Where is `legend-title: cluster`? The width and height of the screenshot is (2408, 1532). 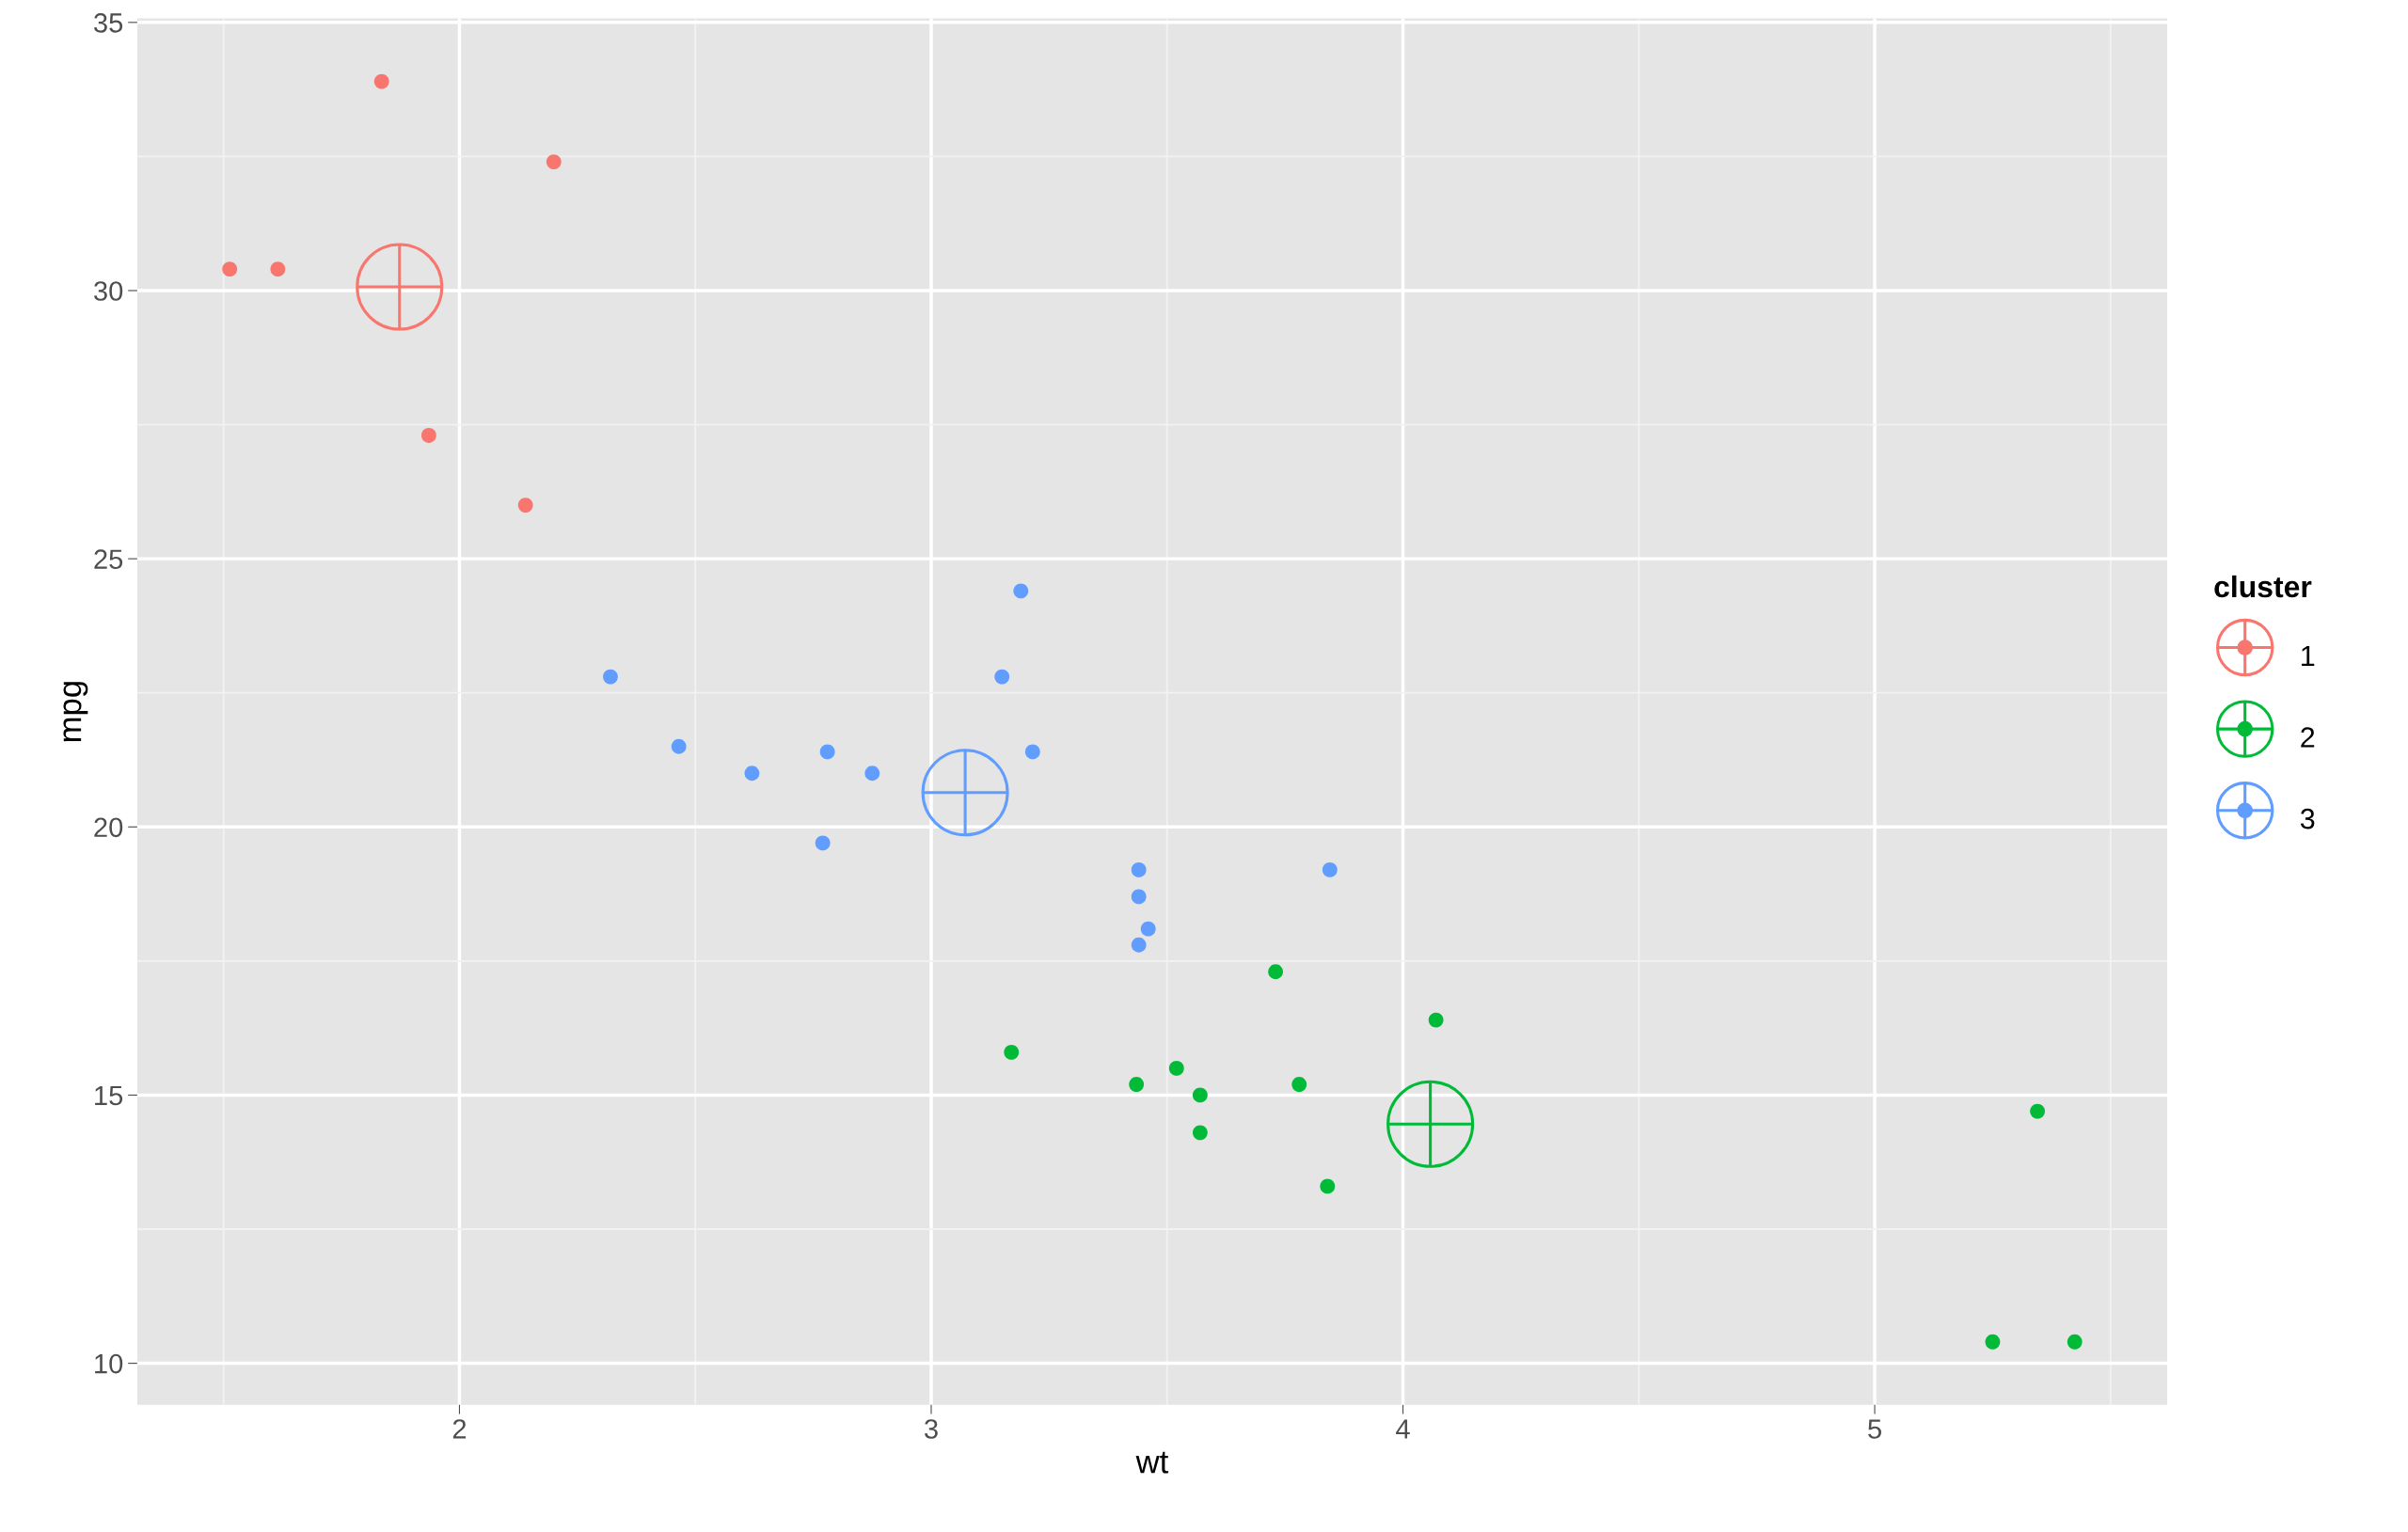
legend-title: cluster is located at coordinates (2263, 587).